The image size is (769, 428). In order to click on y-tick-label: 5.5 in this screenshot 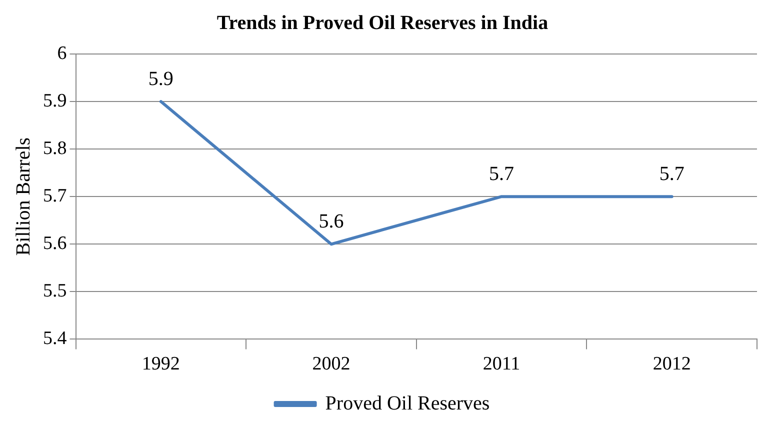, I will do `click(55, 291)`.